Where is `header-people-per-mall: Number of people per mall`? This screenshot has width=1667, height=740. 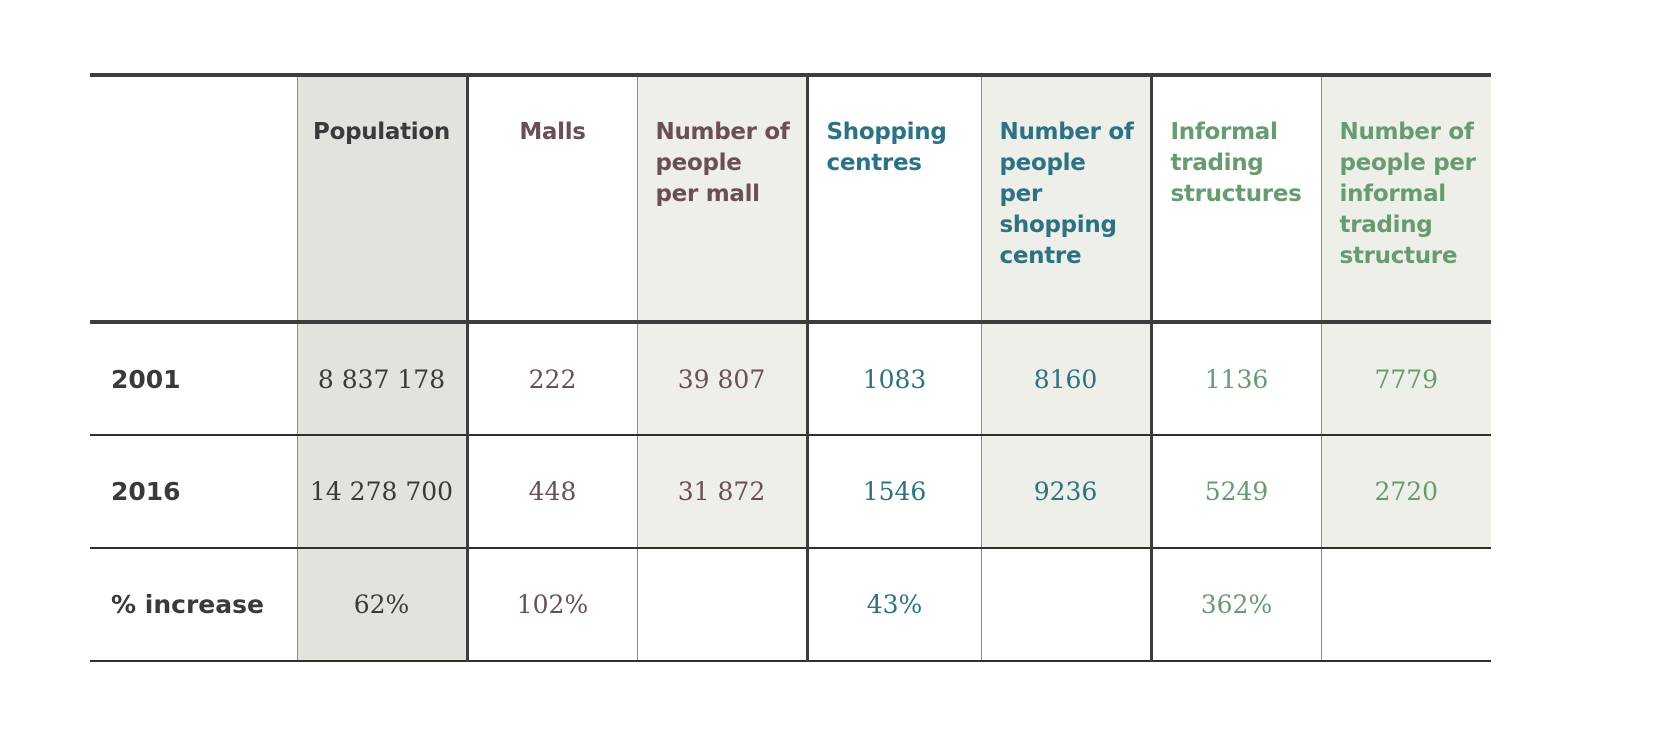 header-people-per-mall: Number of people per mall is located at coordinates (721, 198).